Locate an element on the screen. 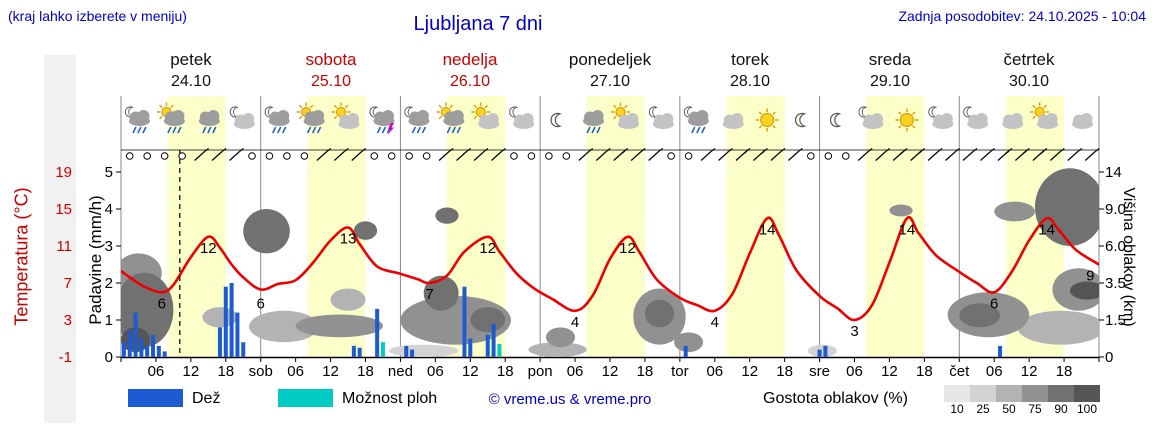  rain-legend-swatch is located at coordinates (155, 398).